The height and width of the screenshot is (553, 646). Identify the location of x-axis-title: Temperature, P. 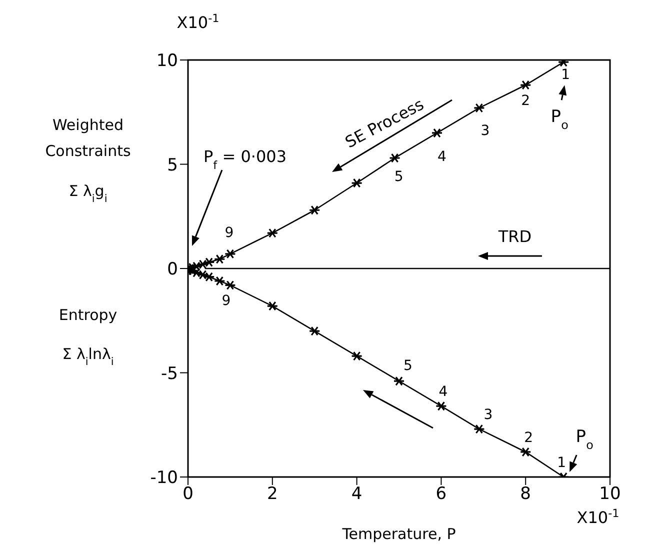
(398, 534).